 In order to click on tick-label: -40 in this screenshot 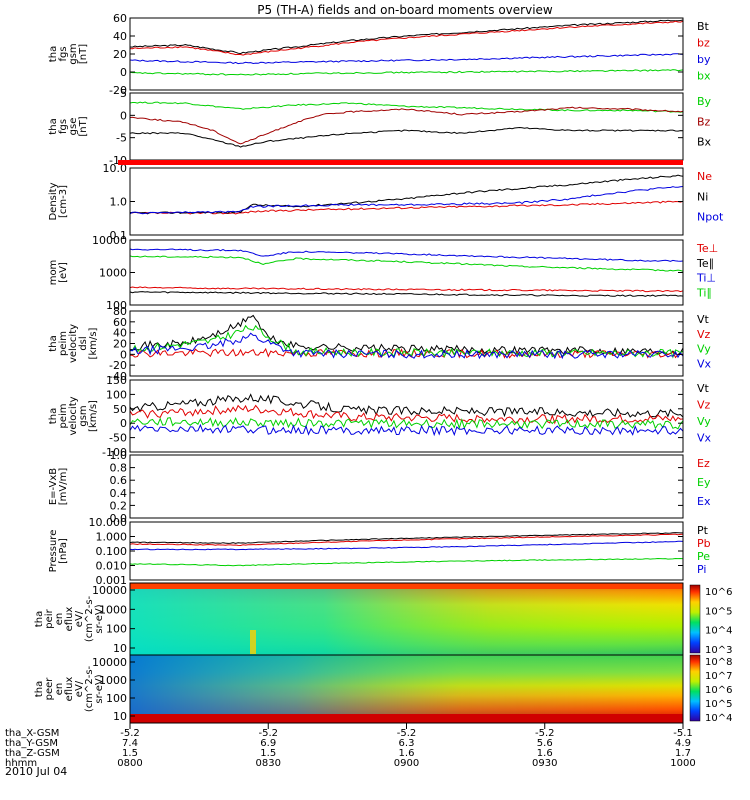, I will do `click(118, 376)`.